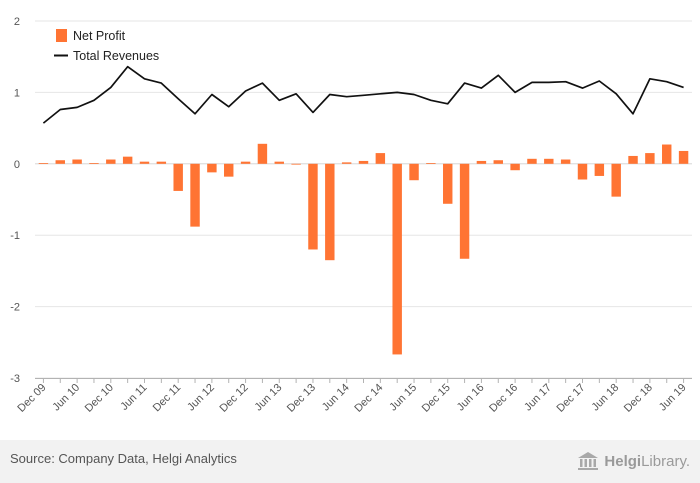 The width and height of the screenshot is (700, 483). I want to click on y-axis: 2 1 0 -1 -2 -3, so click(15, 200).